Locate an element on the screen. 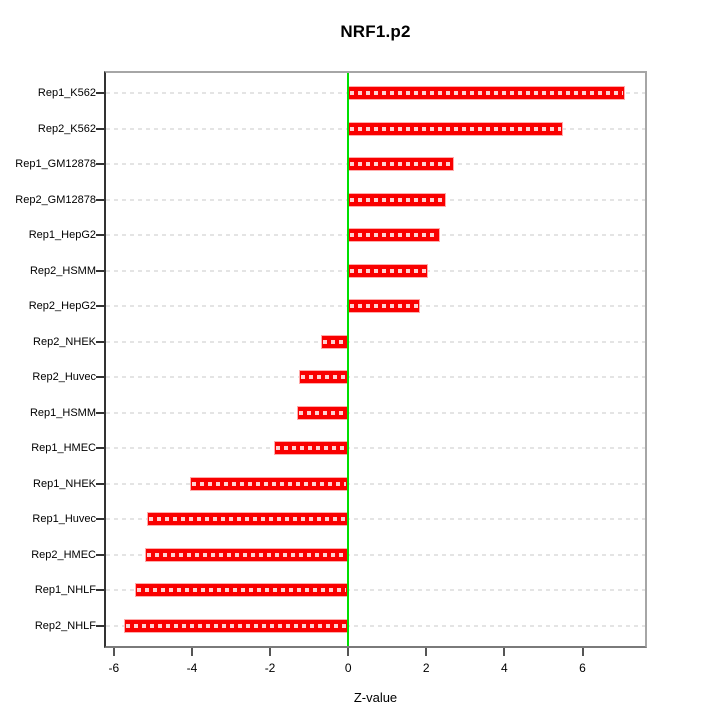 This screenshot has height=720, width=720. y-tick-label-rep1_hmec: Rep1_HMEC is located at coordinates (63, 448).